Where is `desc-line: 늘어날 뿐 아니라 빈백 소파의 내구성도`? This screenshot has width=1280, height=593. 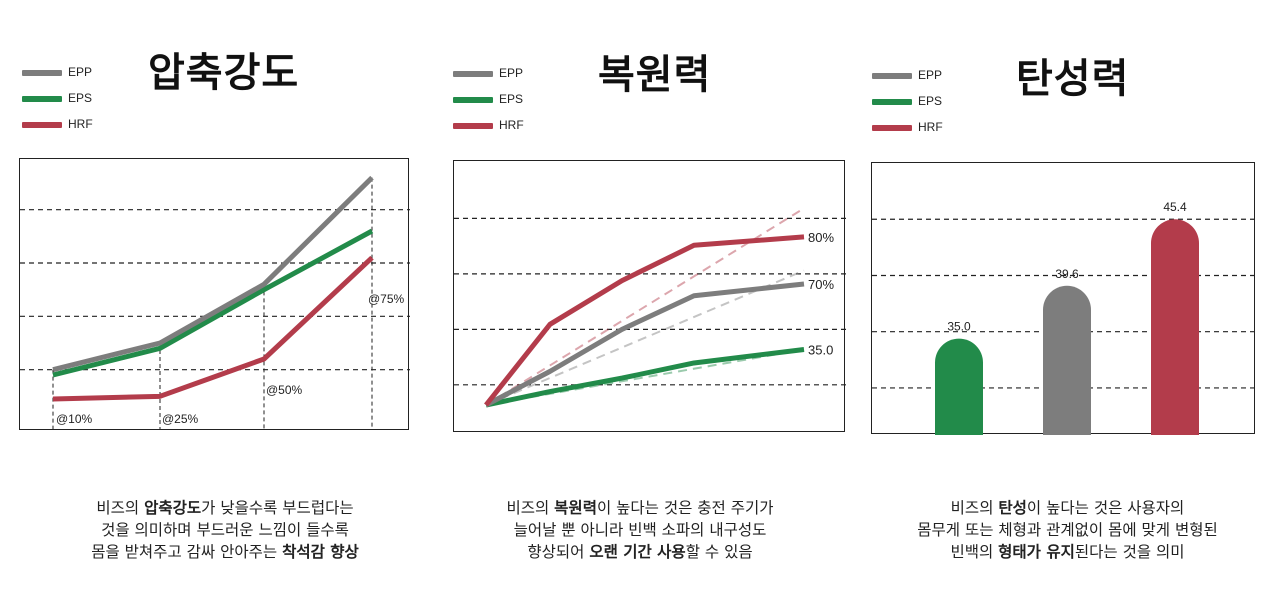
desc-line: 늘어날 뿐 아니라 빈백 소파의 내구성도 is located at coordinates (640, 530).